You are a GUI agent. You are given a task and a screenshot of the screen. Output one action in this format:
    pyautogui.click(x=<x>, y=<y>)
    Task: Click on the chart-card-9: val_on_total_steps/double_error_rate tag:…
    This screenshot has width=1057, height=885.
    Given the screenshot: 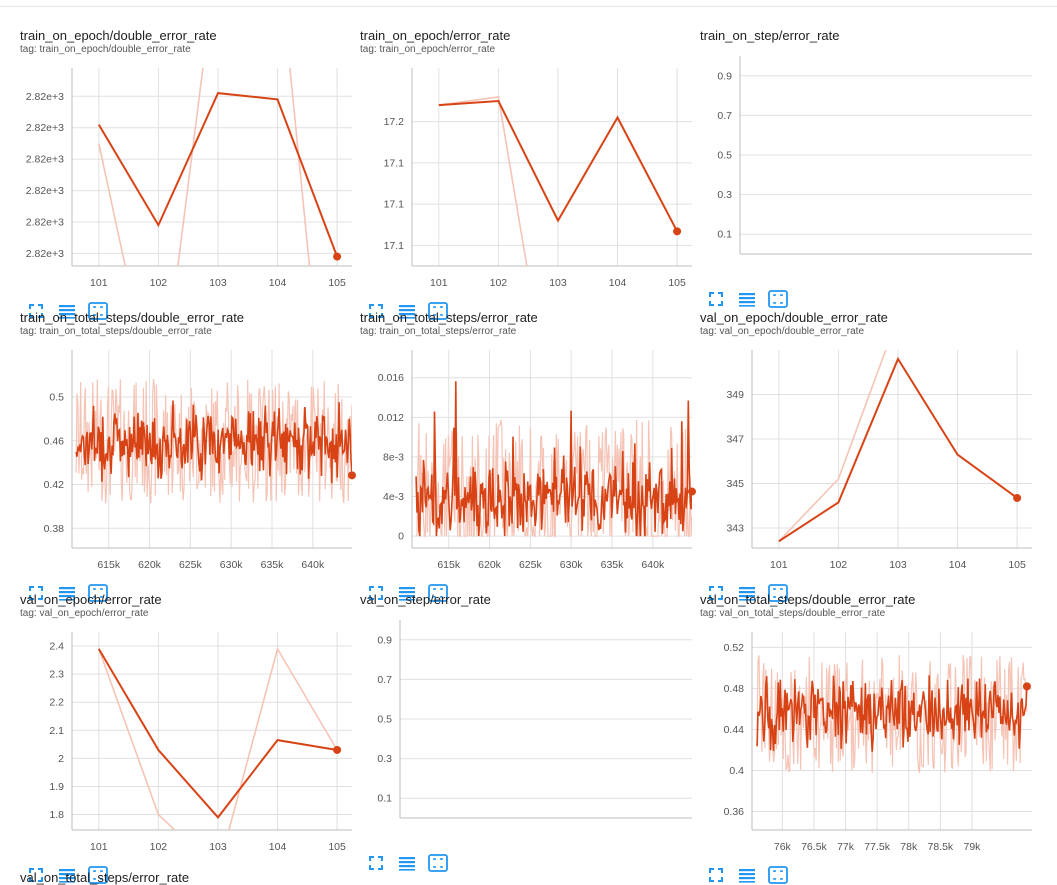 What is the action you would take?
    pyautogui.click(x=870, y=738)
    